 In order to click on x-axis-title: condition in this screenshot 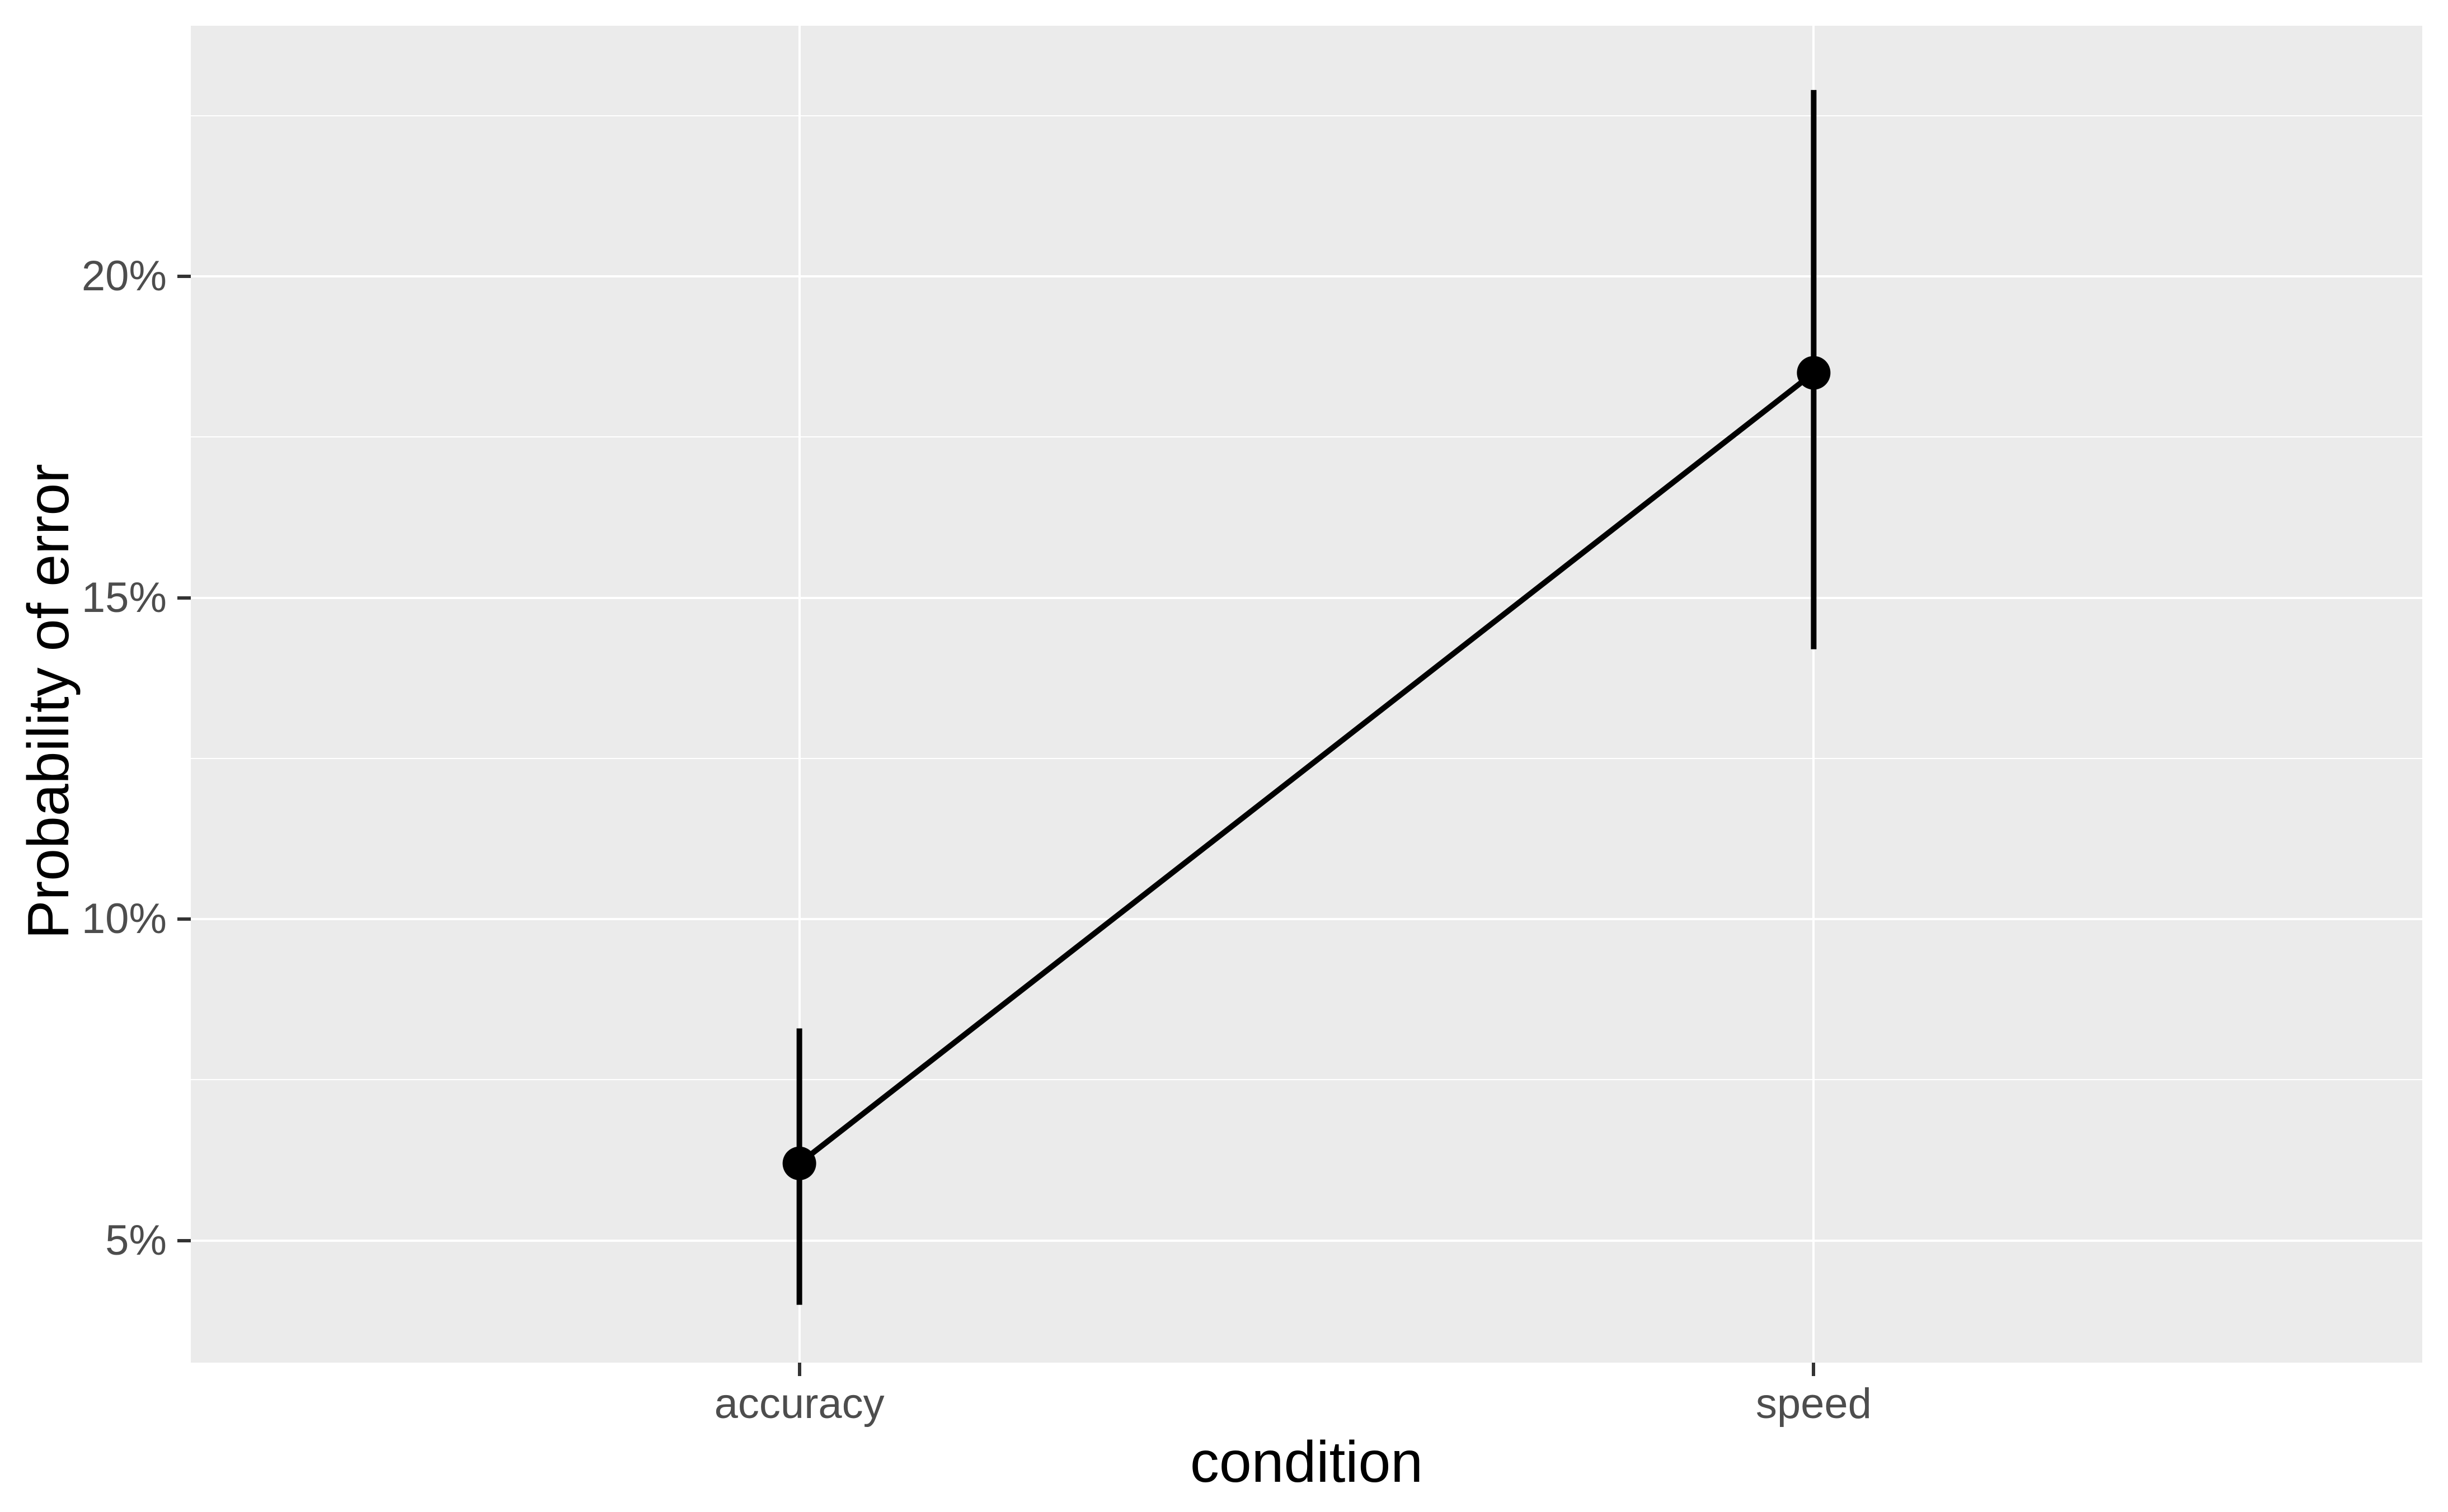, I will do `click(1306, 1463)`.